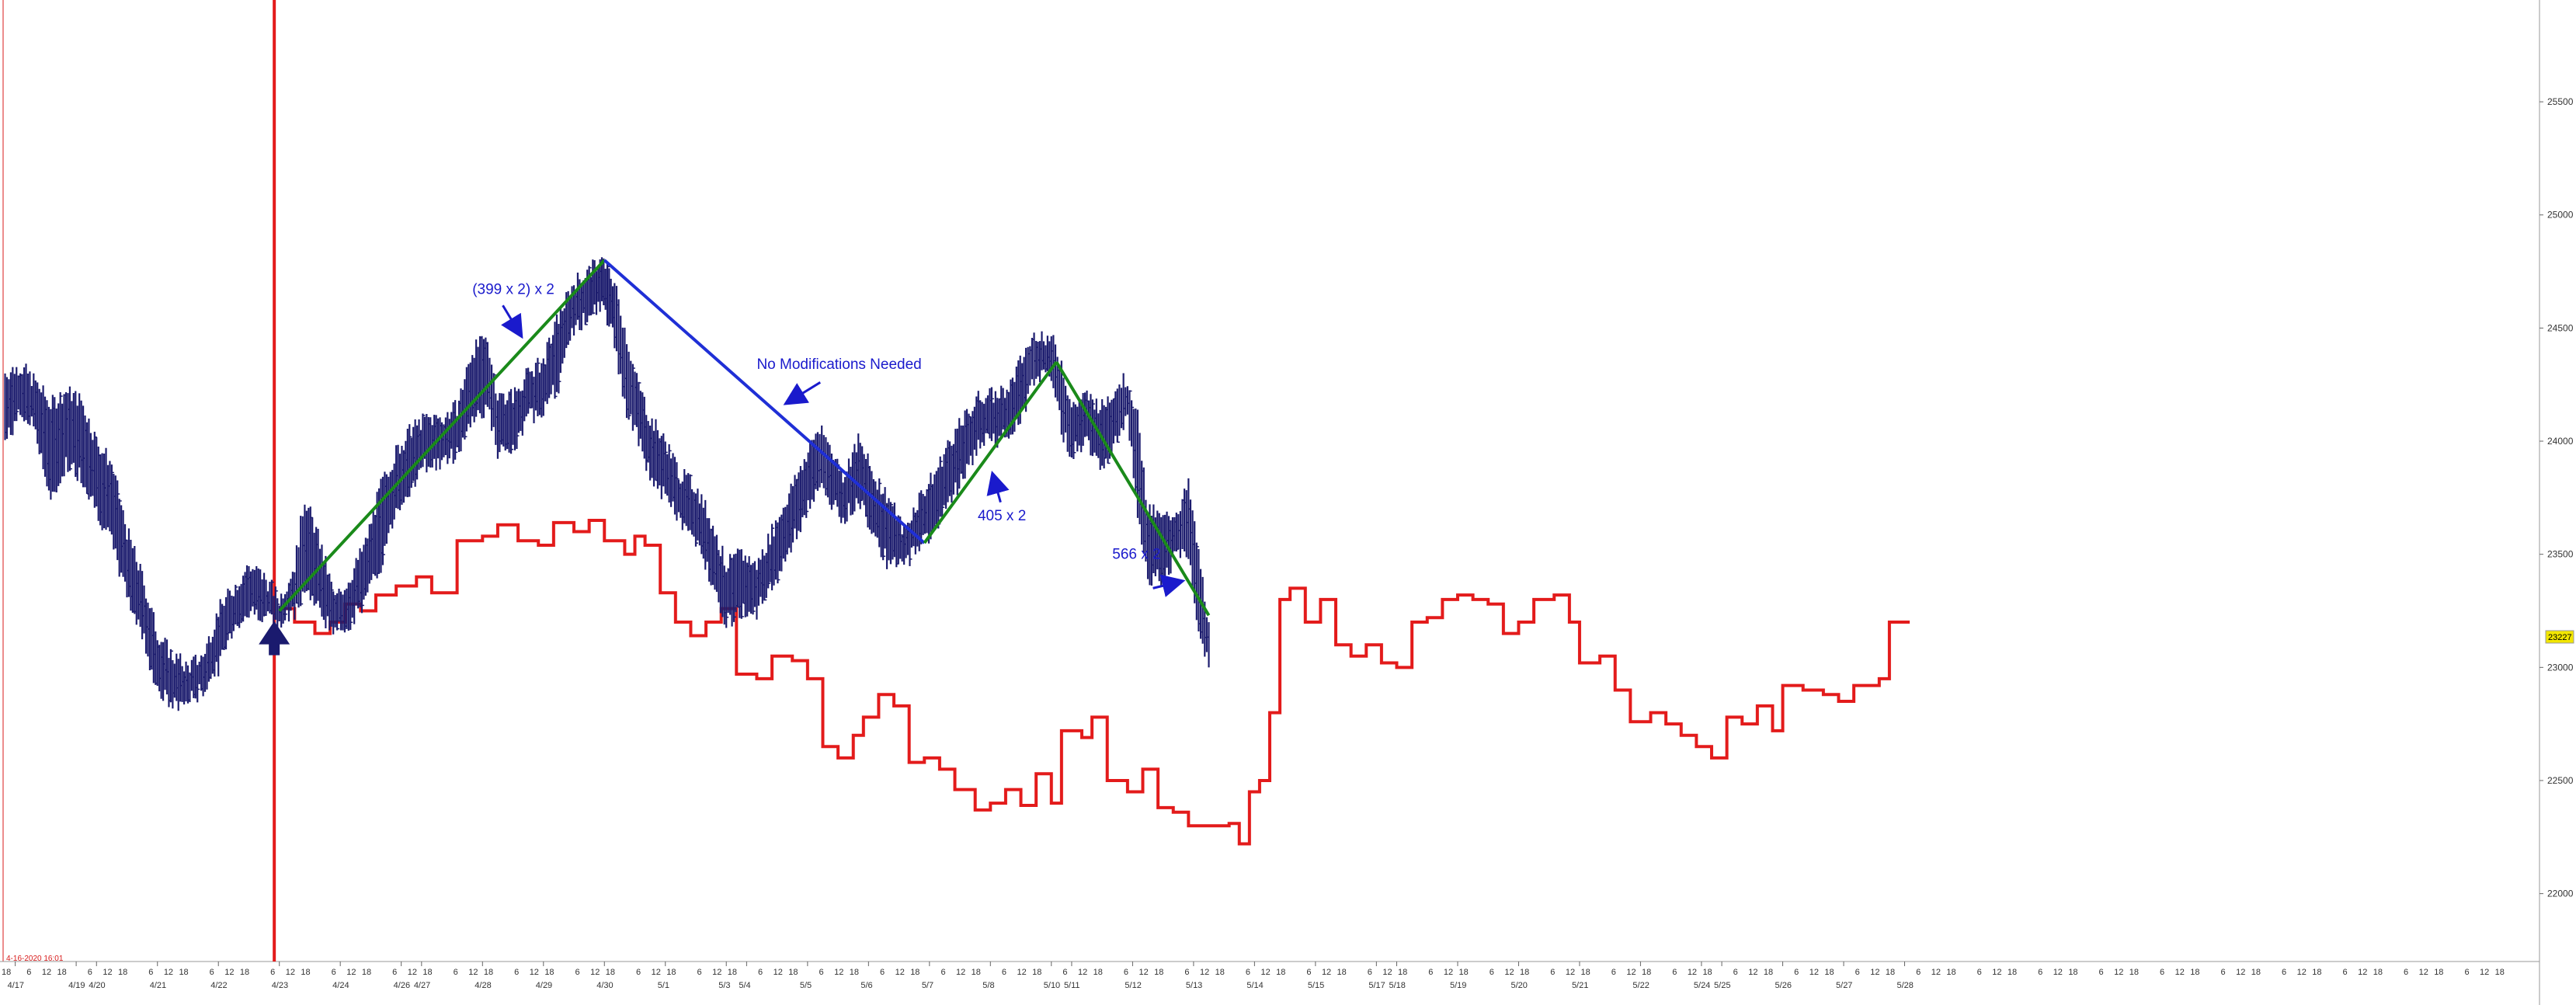  Describe the element at coordinates (1133, 986) in the screenshot. I see `x-date-label: 5/12` at that location.